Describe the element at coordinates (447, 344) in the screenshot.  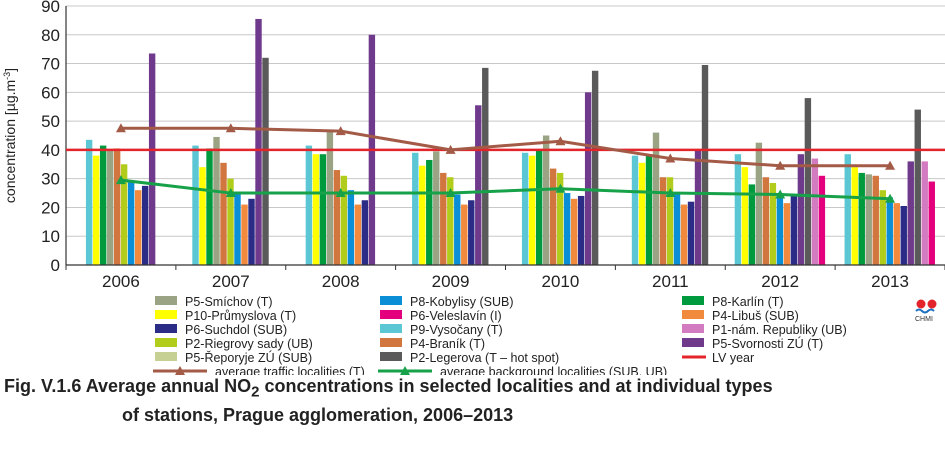
I see `legend-label: P4-Braník (T)` at that location.